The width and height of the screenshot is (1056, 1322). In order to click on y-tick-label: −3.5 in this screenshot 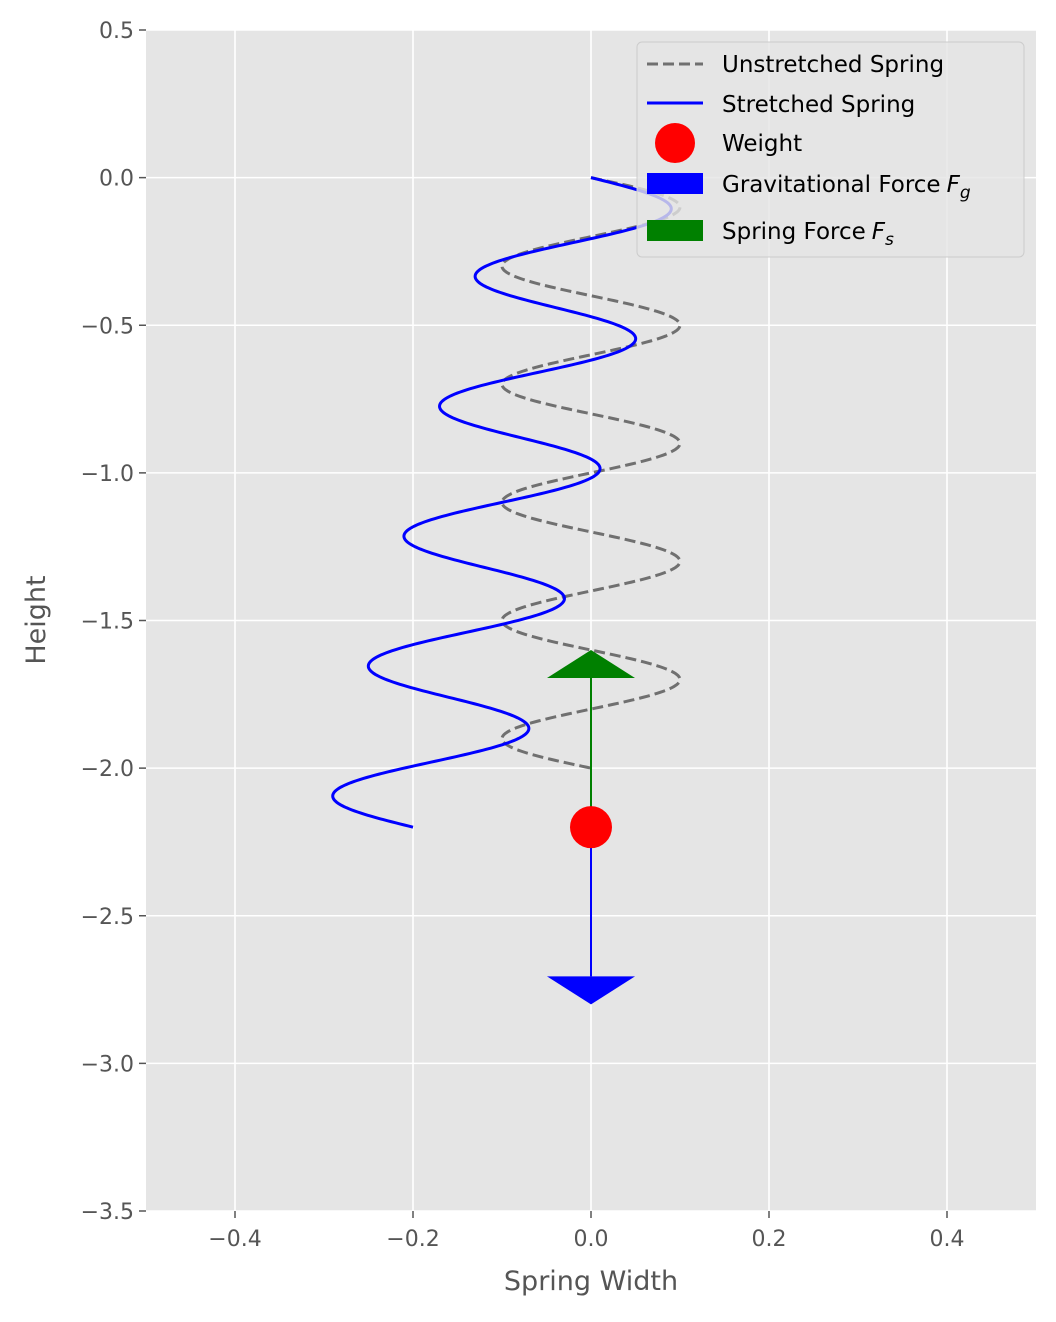, I will do `click(107, 1212)`.